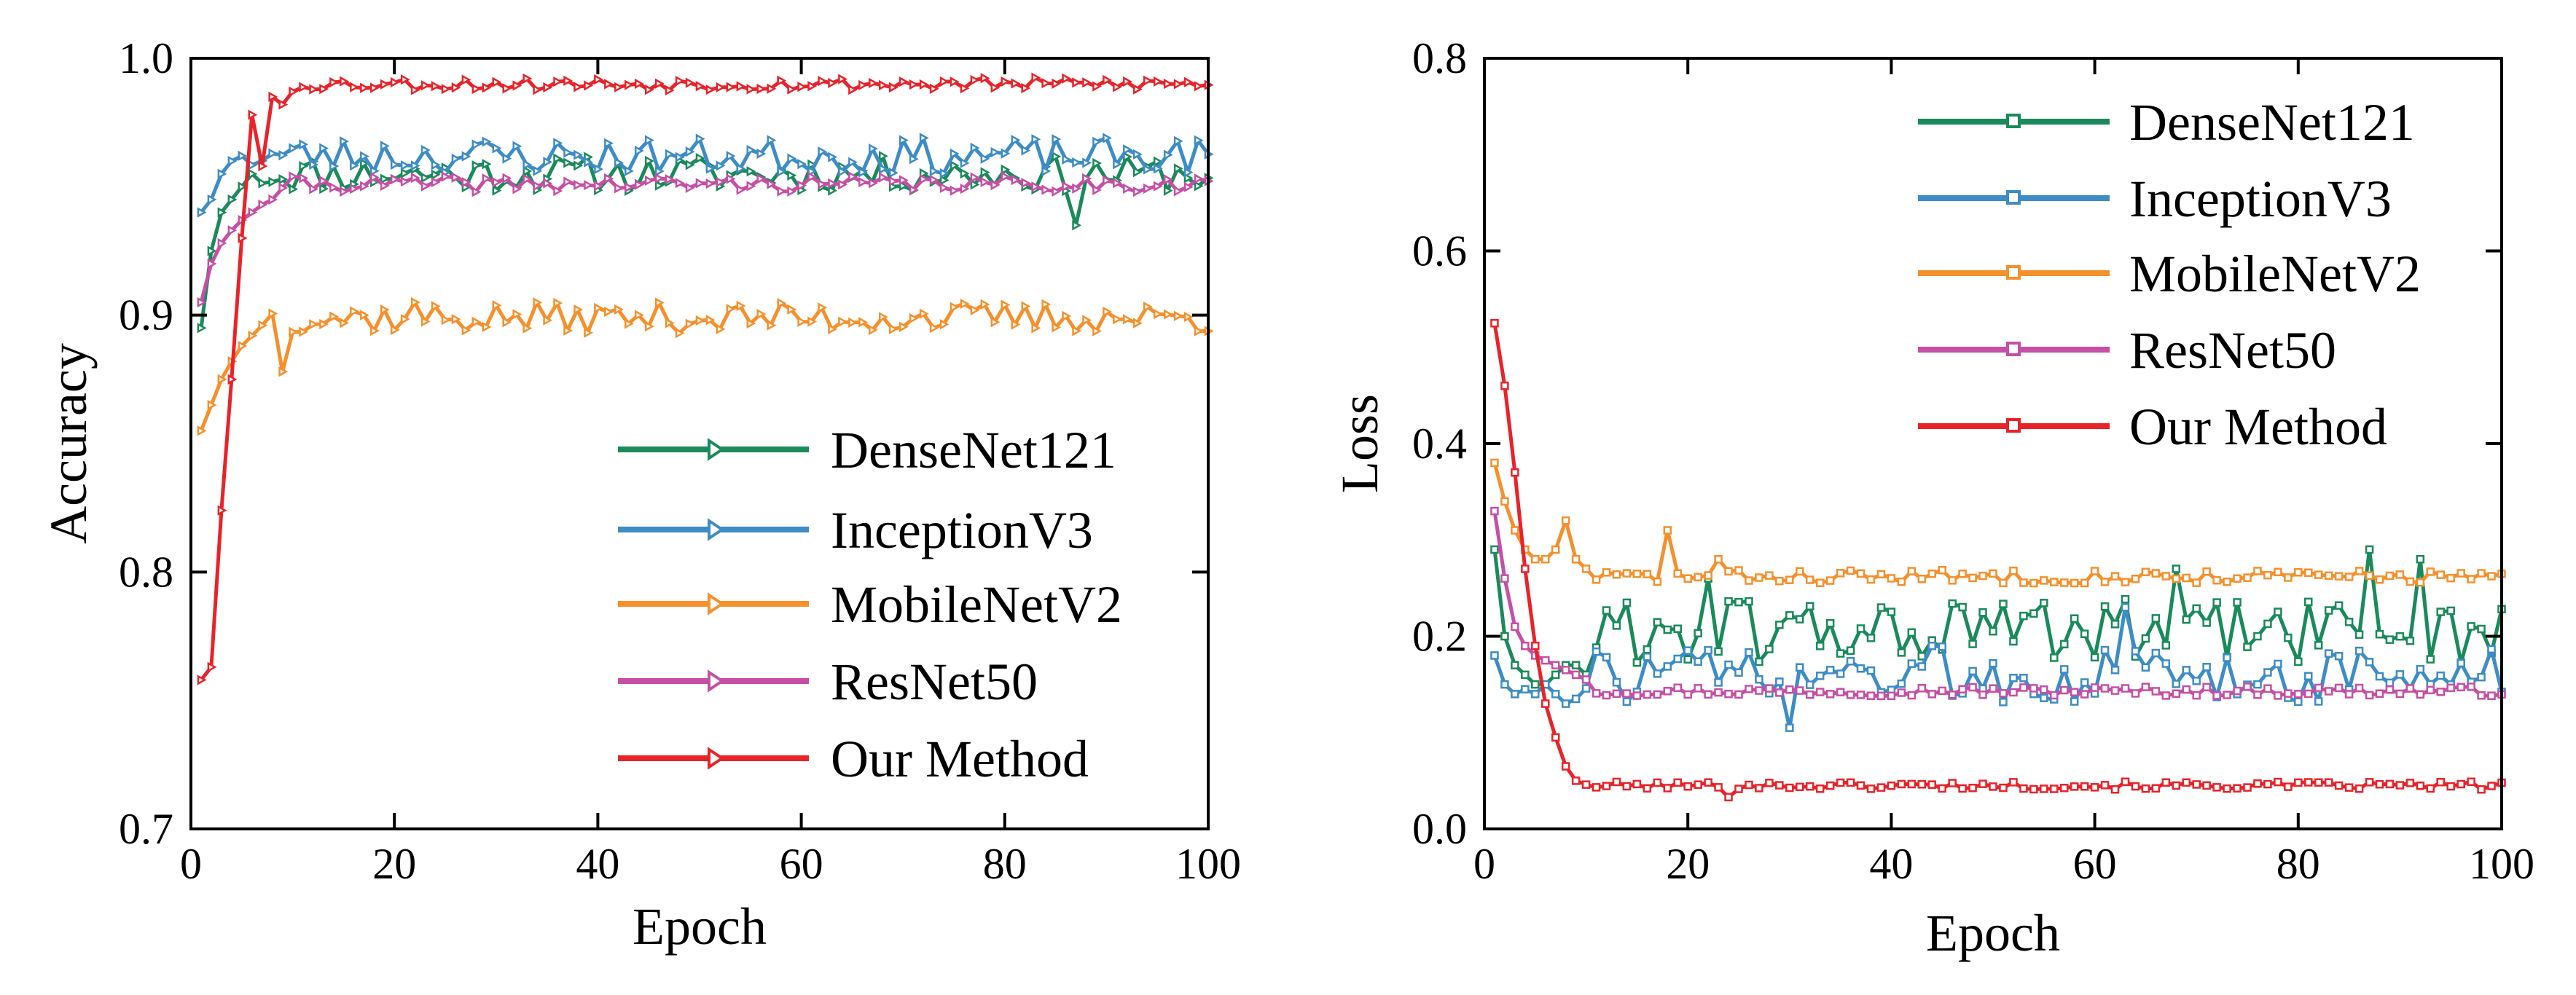 The height and width of the screenshot is (995, 2576). What do you see at coordinates (700, 926) in the screenshot?
I see `accuracy-x-axis-title: Epoch` at bounding box center [700, 926].